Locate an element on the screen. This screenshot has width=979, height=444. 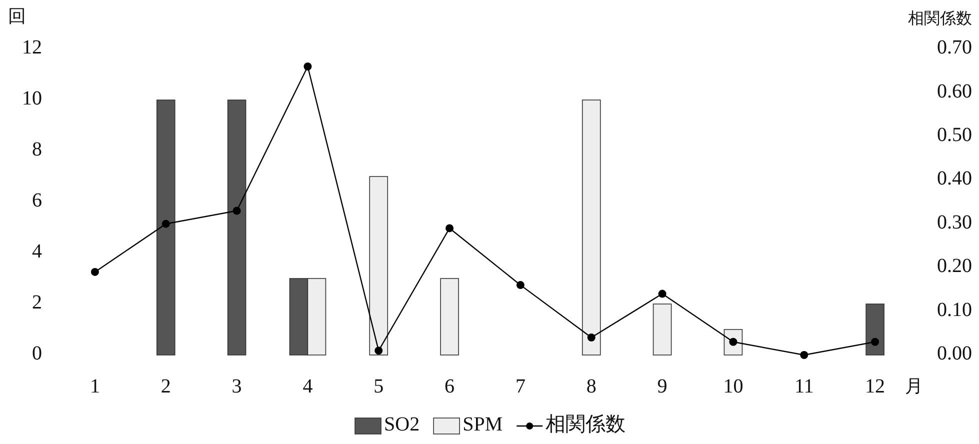
legend-label: 相関係数 is located at coordinates (586, 425).